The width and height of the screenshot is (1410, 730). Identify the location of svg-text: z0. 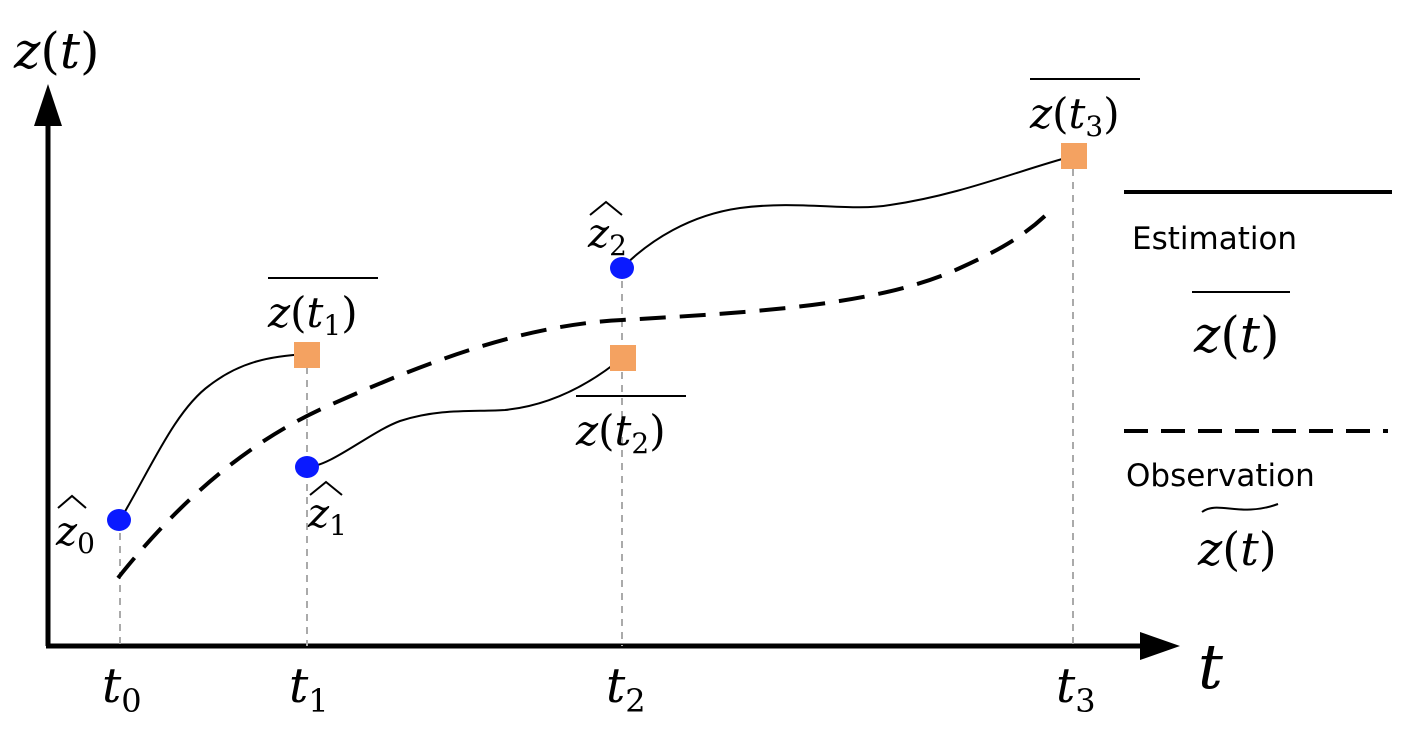
(75, 534).